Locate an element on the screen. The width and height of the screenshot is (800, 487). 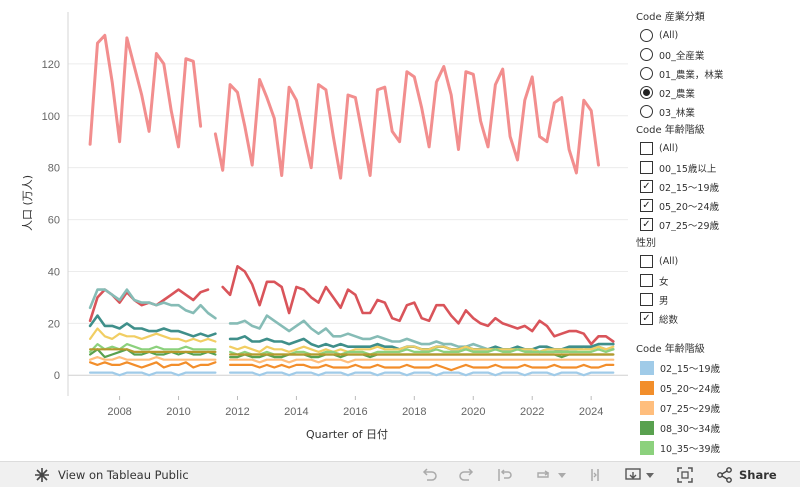
undo-button is located at coordinates (429, 475).